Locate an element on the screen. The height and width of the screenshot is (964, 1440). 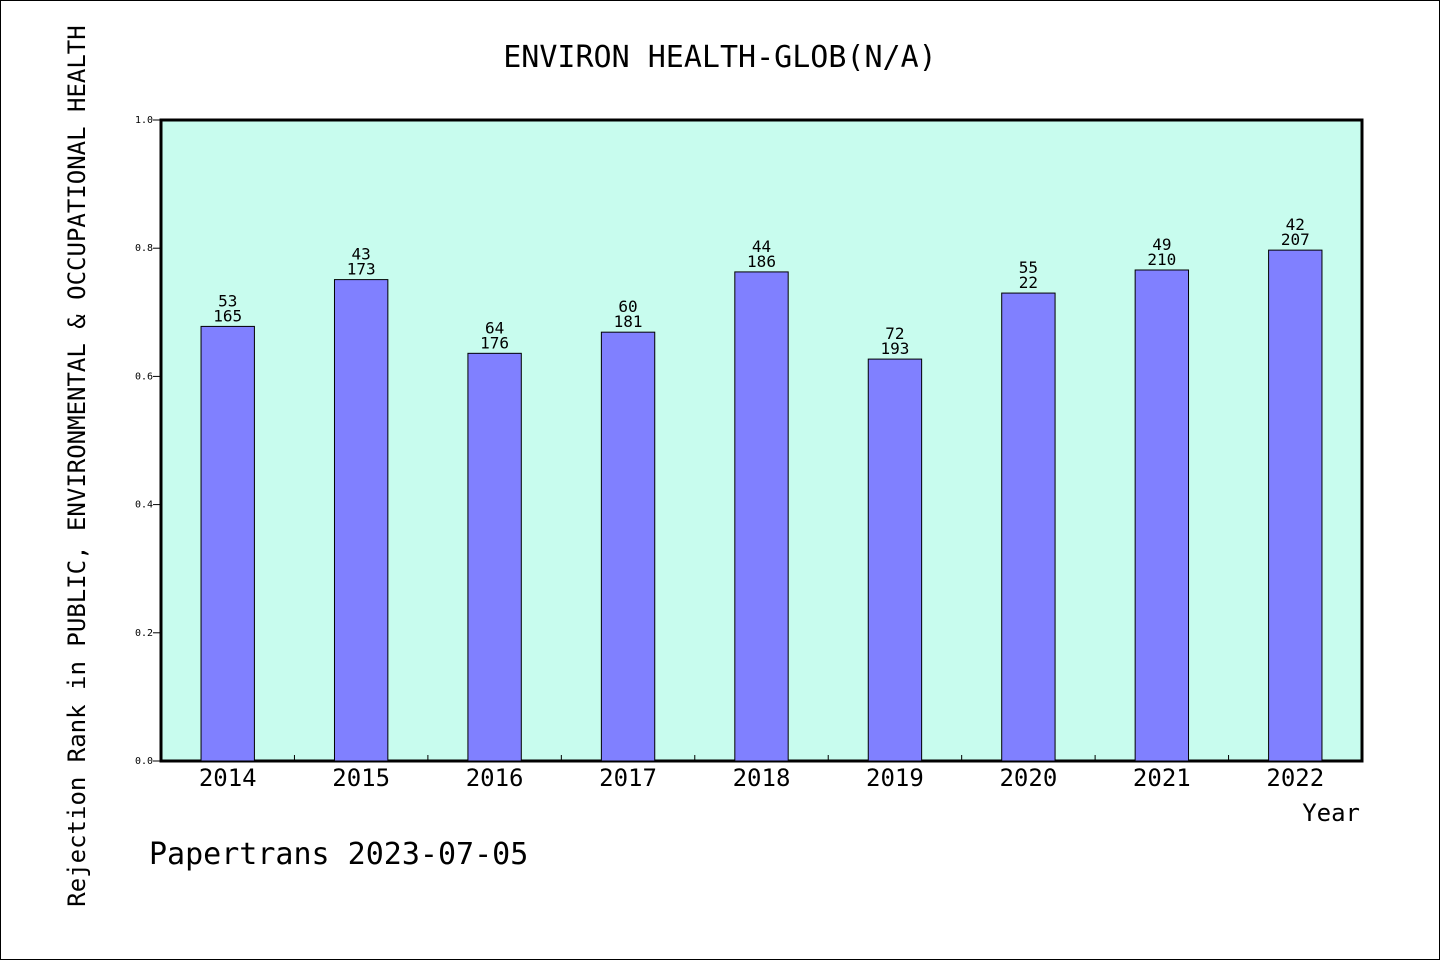
bar-2020 is located at coordinates (1028, 527).